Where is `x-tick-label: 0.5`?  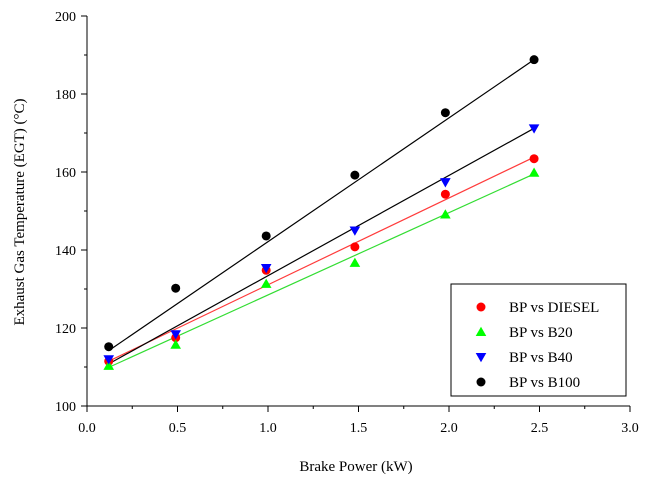
x-tick-label: 0.5 is located at coordinates (178, 428).